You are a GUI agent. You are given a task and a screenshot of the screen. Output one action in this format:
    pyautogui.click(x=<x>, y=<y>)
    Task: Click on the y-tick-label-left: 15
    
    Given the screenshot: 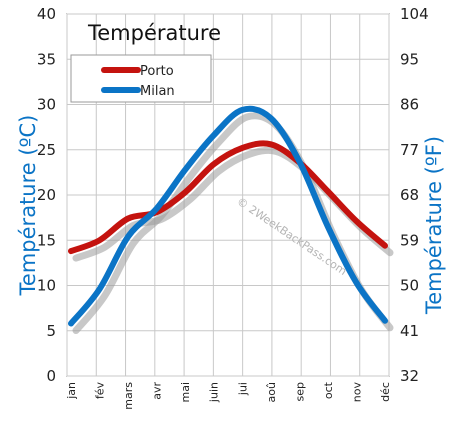 What is the action you would take?
    pyautogui.click(x=46, y=240)
    